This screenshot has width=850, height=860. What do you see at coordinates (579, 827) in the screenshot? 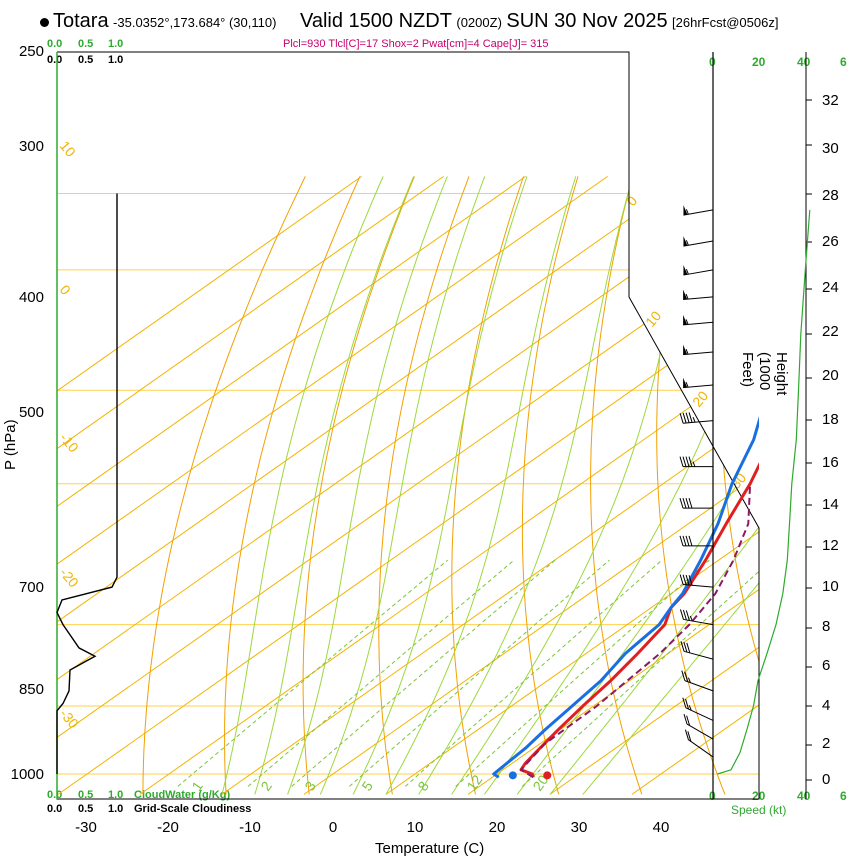
I see `temp-tick-30: 30` at bounding box center [579, 827].